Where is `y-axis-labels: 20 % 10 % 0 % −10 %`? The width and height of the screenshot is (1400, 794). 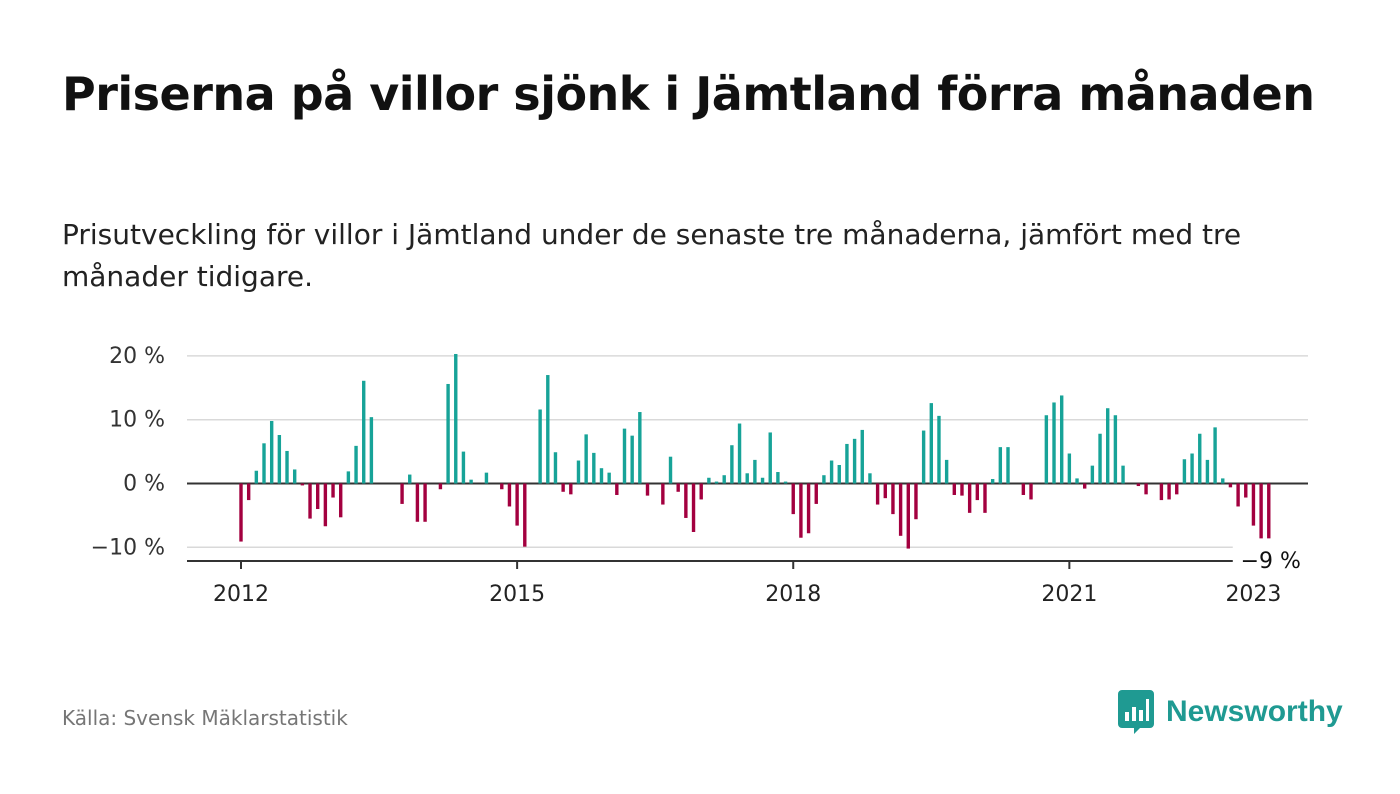 y-axis-labels: 20 % 10 % 0 % −10 % is located at coordinates (128, 452).